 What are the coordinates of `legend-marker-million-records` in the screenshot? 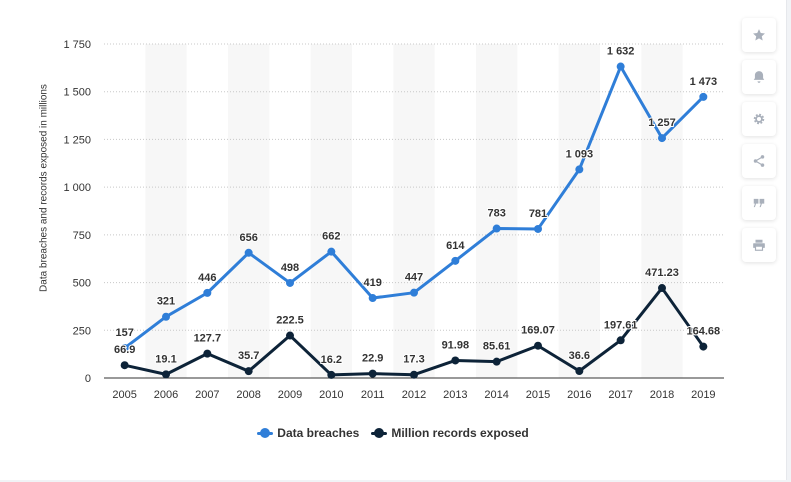 It's located at (379, 433).